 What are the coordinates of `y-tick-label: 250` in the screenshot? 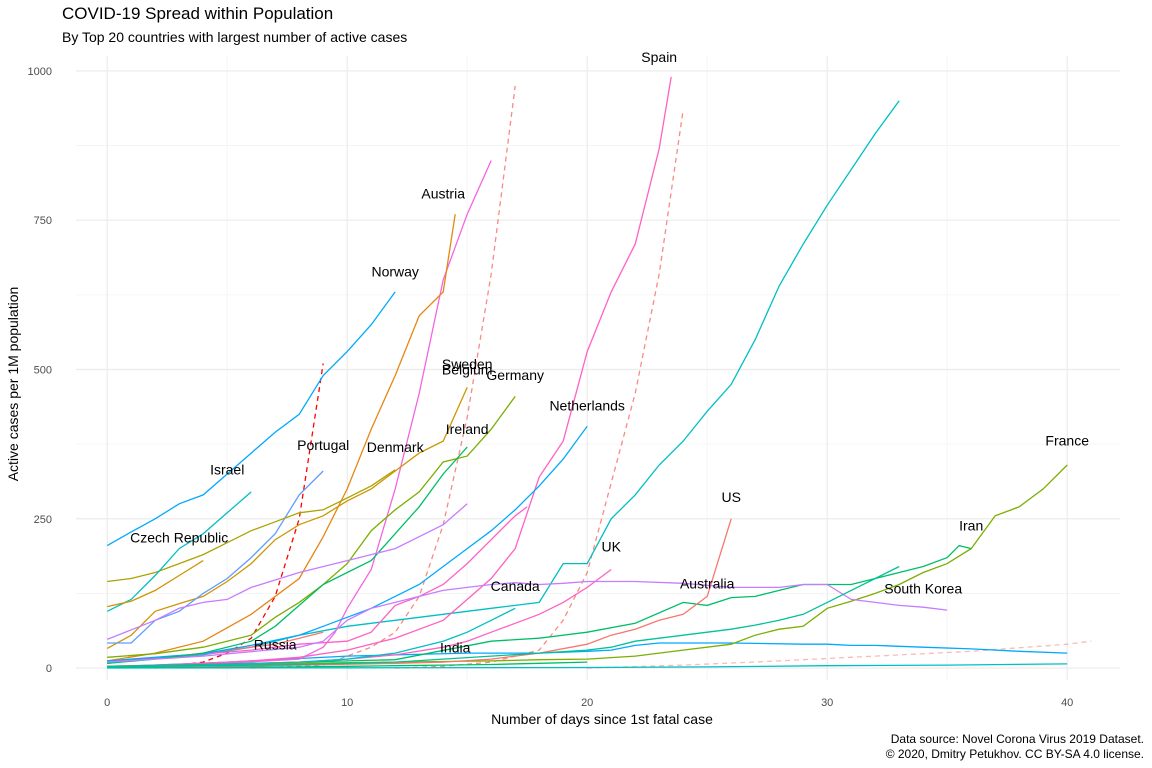 It's located at (43, 520).